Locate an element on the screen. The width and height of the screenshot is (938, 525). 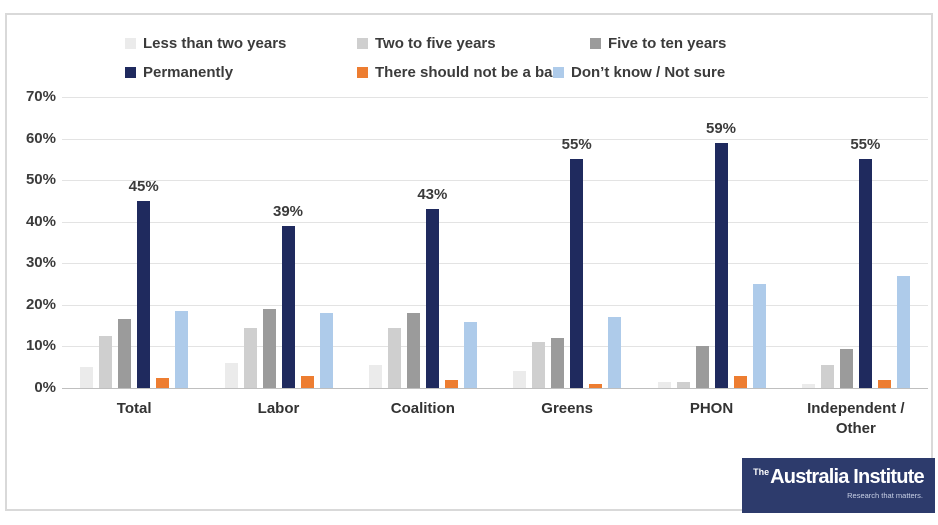
x-axis-category-label: Labor is located at coordinates (278, 408).